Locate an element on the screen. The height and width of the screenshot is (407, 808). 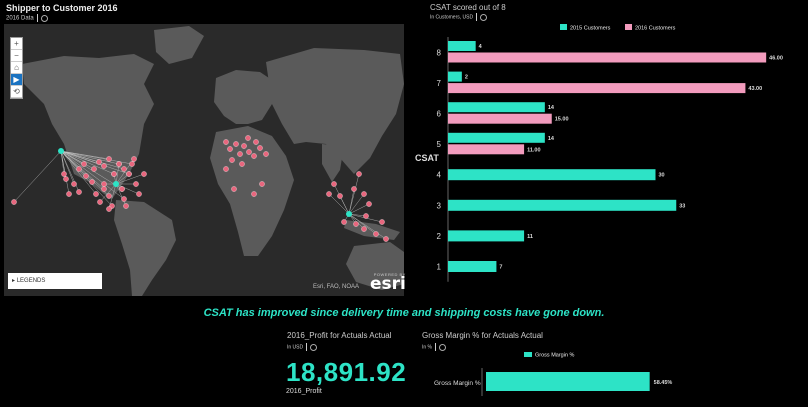
zoom-in-button: + is located at coordinates (16, 44).